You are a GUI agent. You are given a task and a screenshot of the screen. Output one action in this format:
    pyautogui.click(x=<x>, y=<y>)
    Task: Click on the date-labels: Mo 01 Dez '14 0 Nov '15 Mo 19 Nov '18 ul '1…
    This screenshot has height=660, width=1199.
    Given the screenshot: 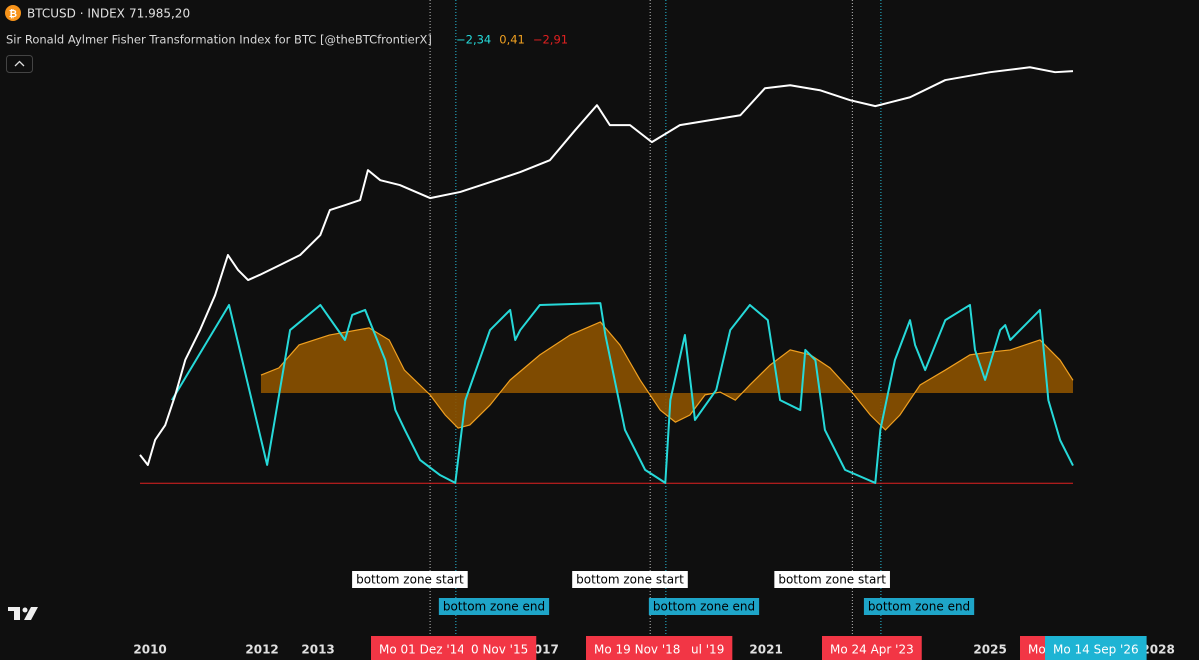 What is the action you would take?
    pyautogui.click(x=759, y=648)
    